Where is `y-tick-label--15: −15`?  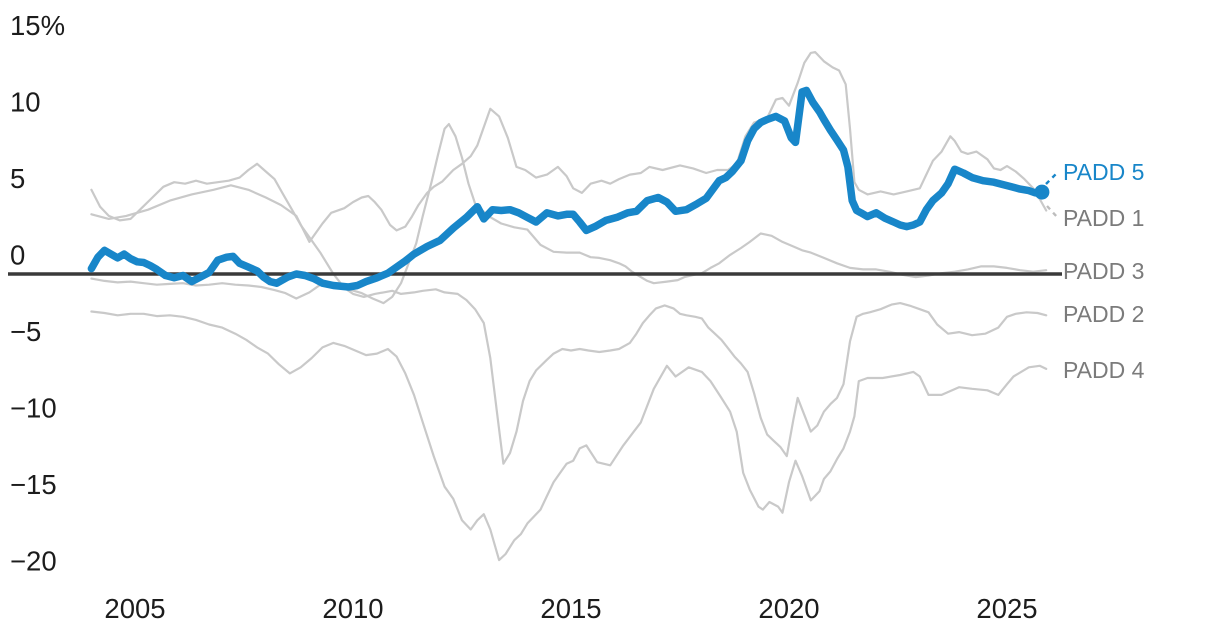 y-tick-label--15: −15 is located at coordinates (33, 484).